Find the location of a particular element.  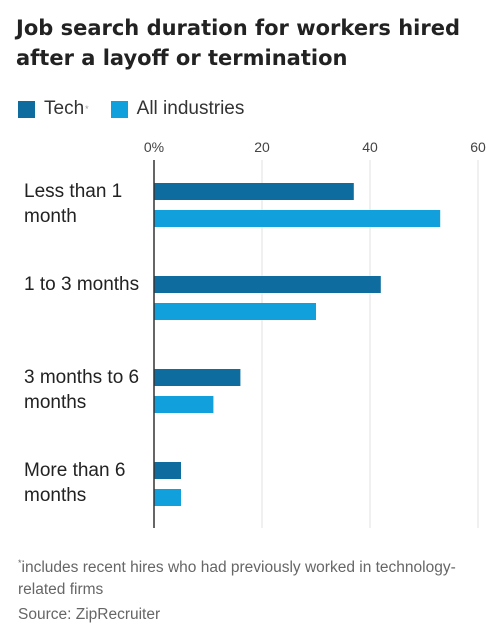

x-tick-label: 20 is located at coordinates (262, 147).